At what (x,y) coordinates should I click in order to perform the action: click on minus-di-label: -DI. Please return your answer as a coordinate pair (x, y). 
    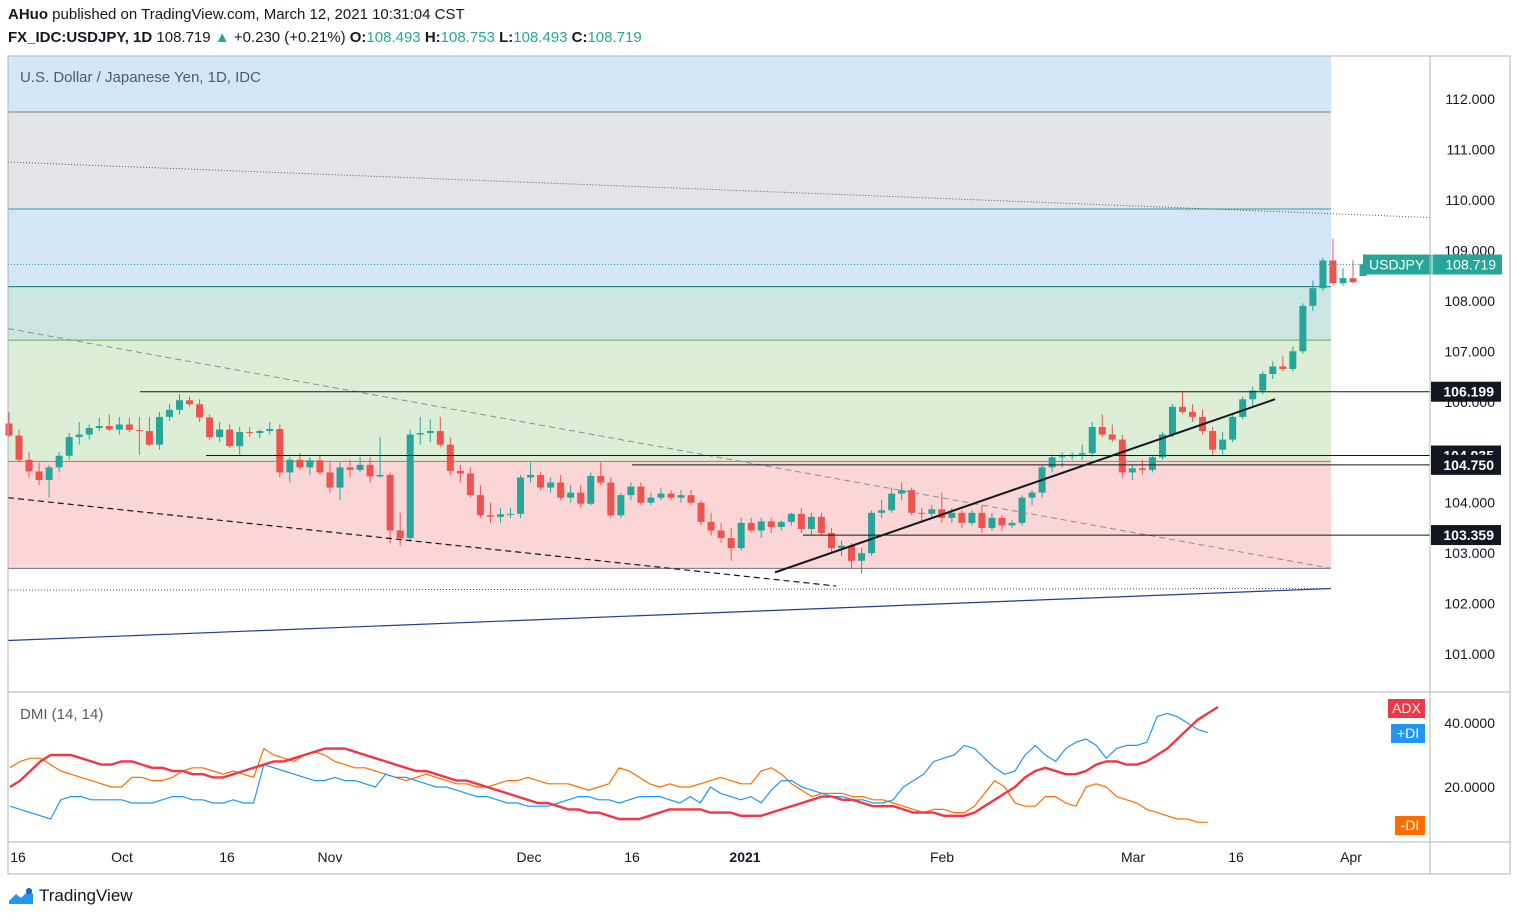
    Looking at the image, I should click on (1410, 825).